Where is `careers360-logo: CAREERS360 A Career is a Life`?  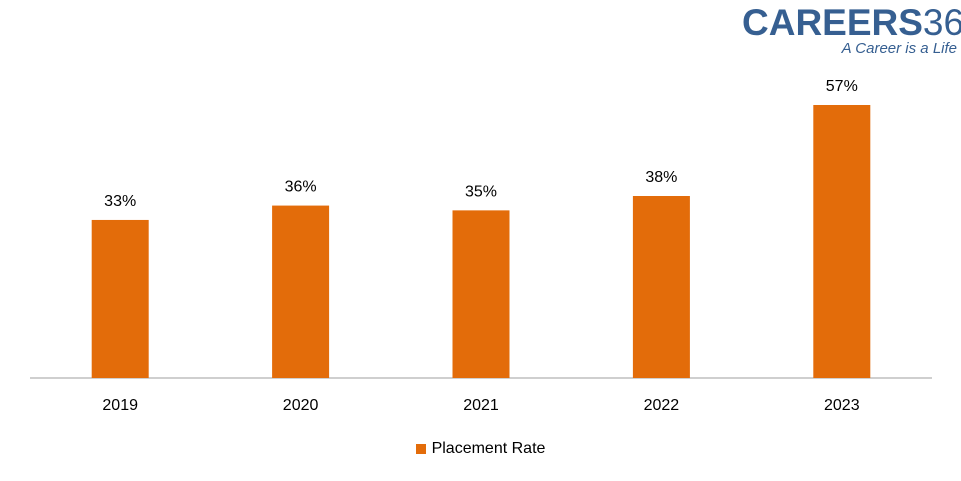 careers360-logo: CAREERS360 A Career is a Life is located at coordinates (851, 29).